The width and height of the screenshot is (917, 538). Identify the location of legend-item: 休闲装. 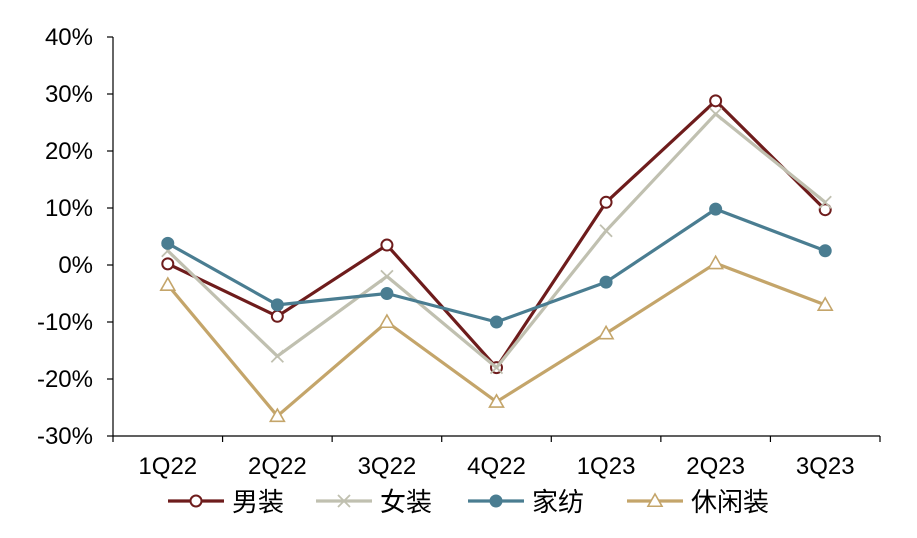
(698, 503).